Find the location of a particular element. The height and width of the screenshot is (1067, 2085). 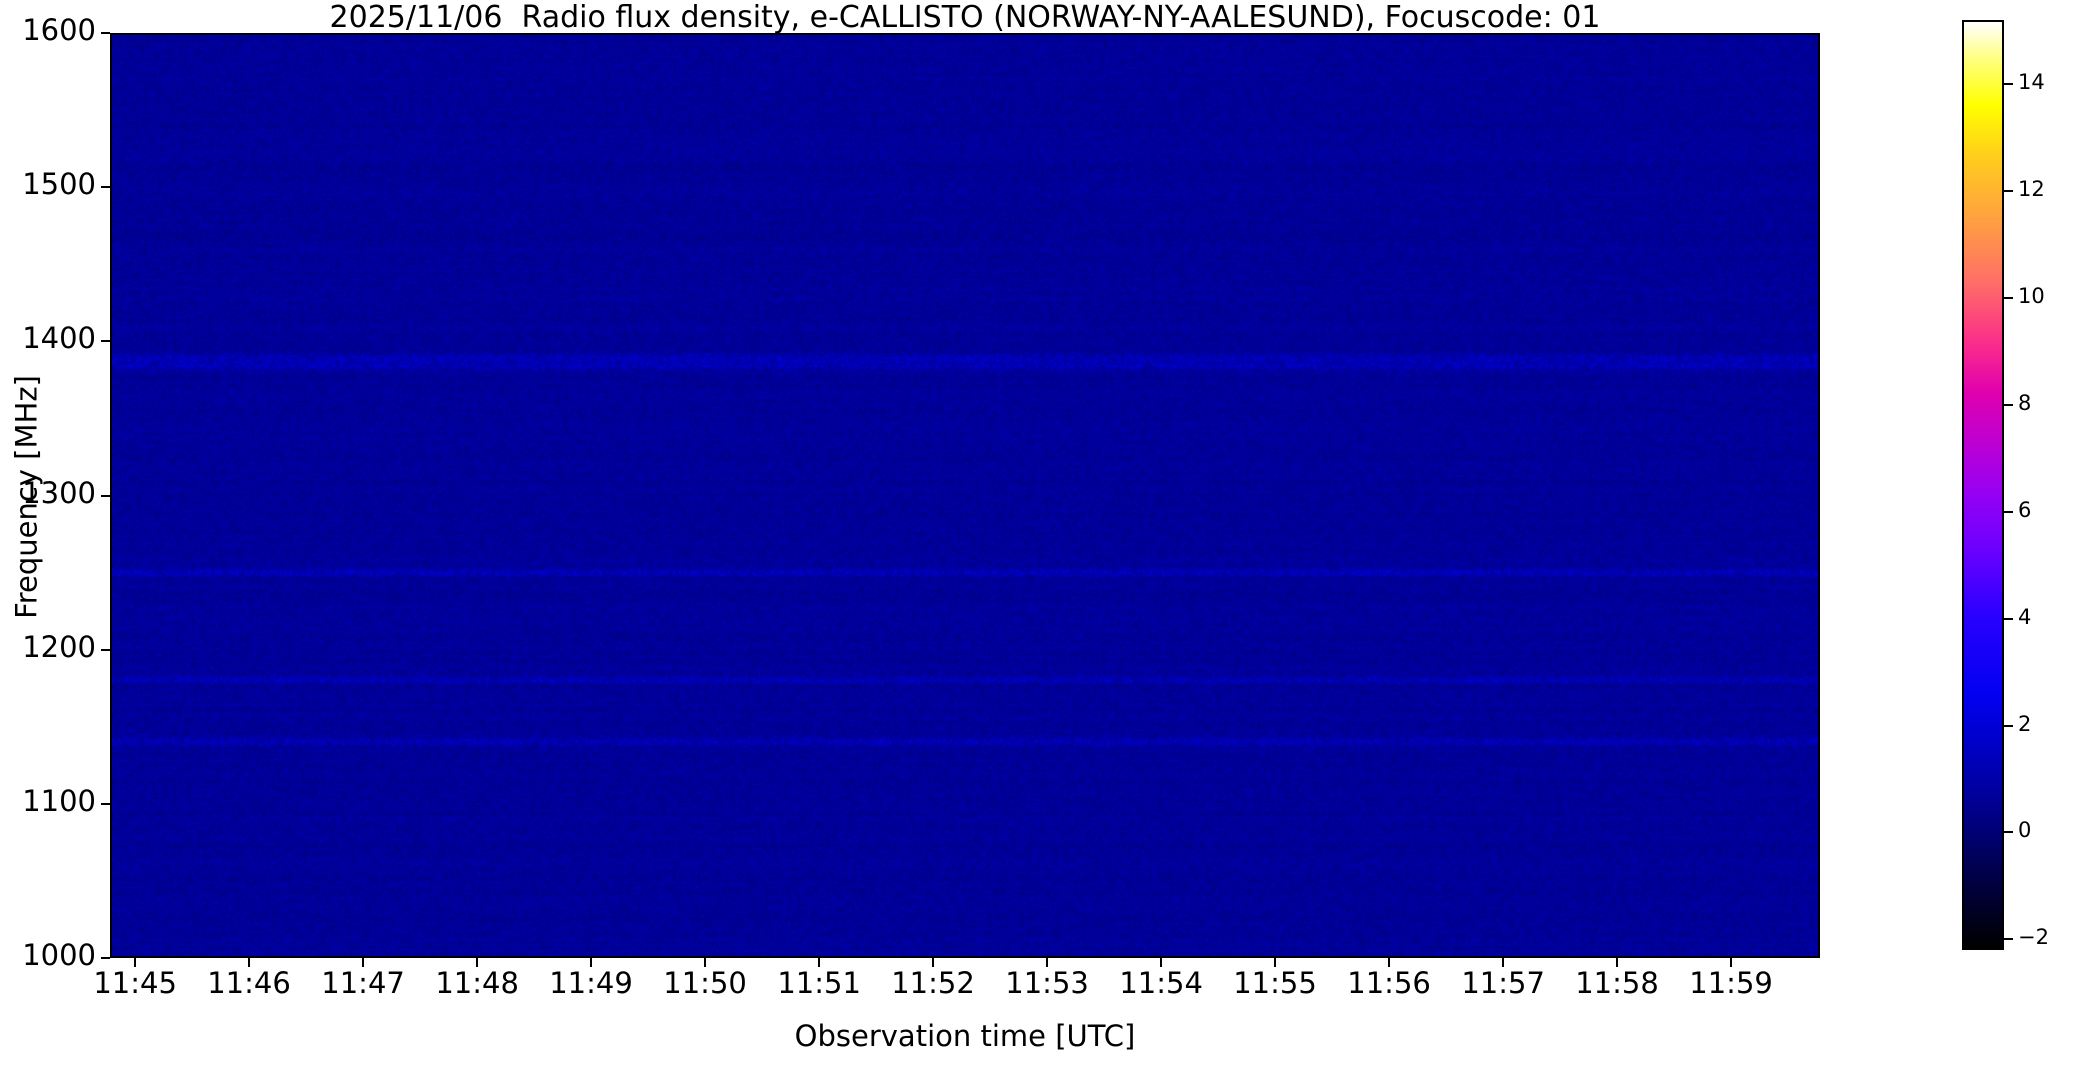

x-tick-label: 11:50 is located at coordinates (705, 983).